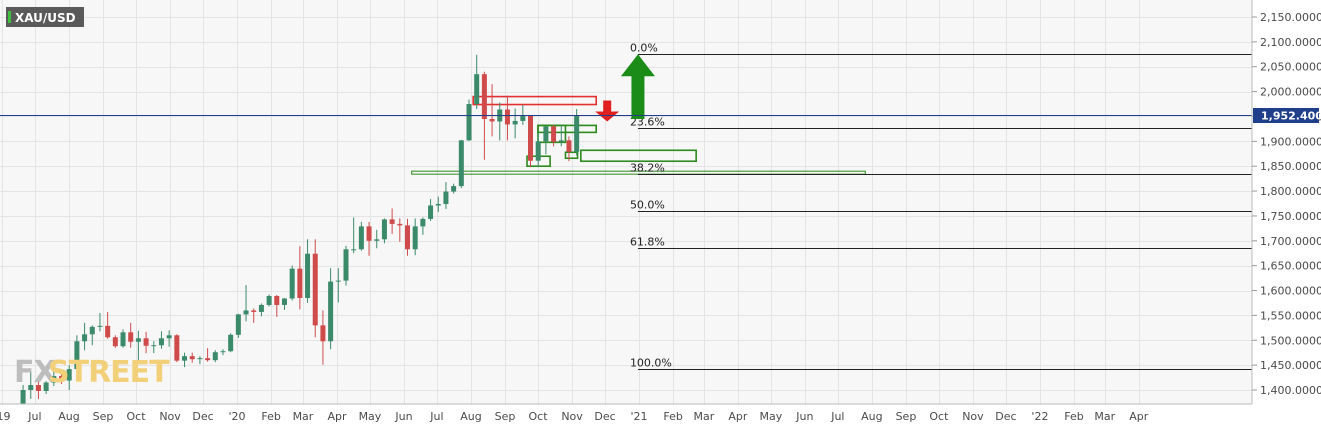  Describe the element at coordinates (1290, 191) in the screenshot. I see `y-tick-label: 1,800.0000` at that location.